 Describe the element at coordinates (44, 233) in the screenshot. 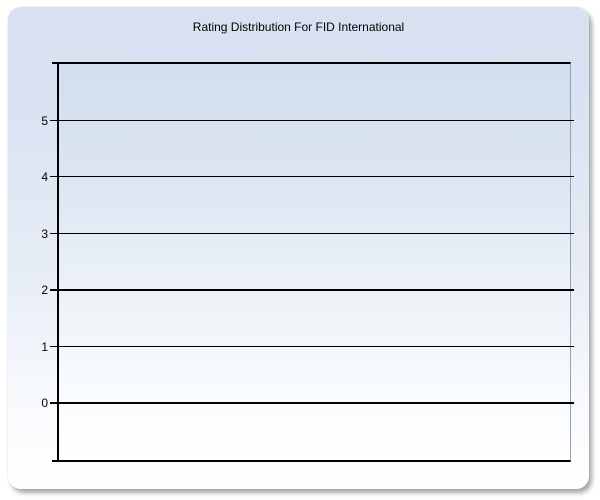

I see `y-axis-tick-label: 3` at that location.